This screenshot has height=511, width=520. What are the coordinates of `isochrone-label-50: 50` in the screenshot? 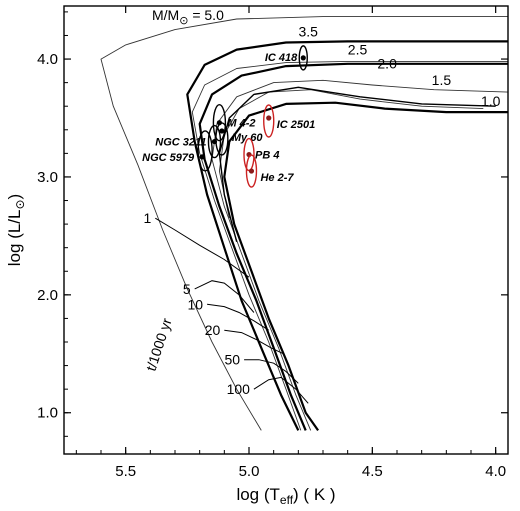 It's located at (232, 360).